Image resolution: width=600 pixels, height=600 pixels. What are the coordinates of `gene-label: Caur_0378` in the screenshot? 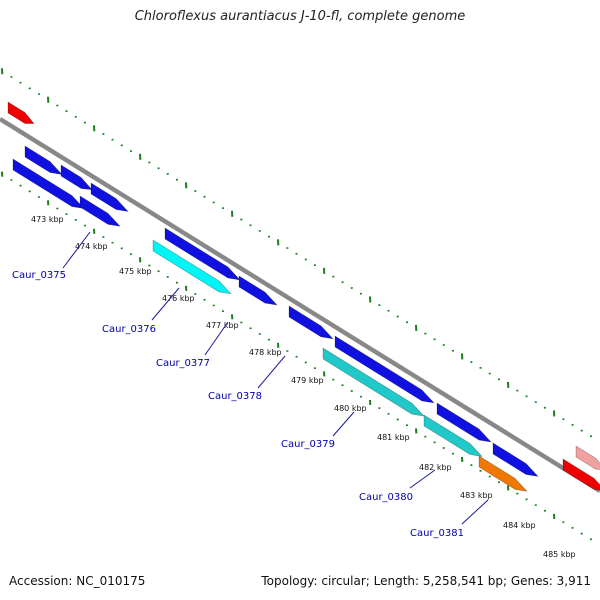 It's located at (235, 396).